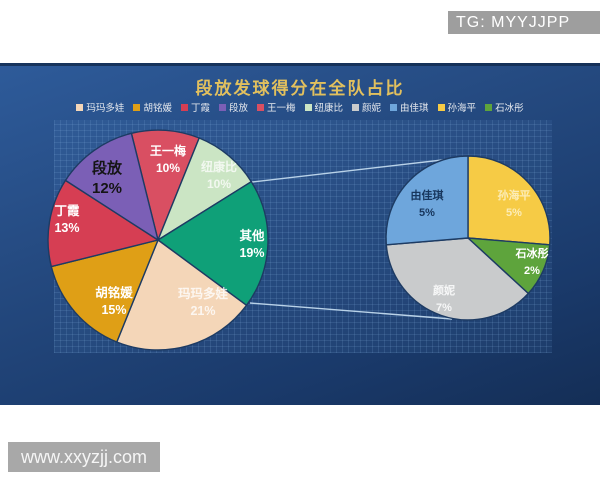  I want to click on pie-slice-label: 由佳琪, so click(427, 195).